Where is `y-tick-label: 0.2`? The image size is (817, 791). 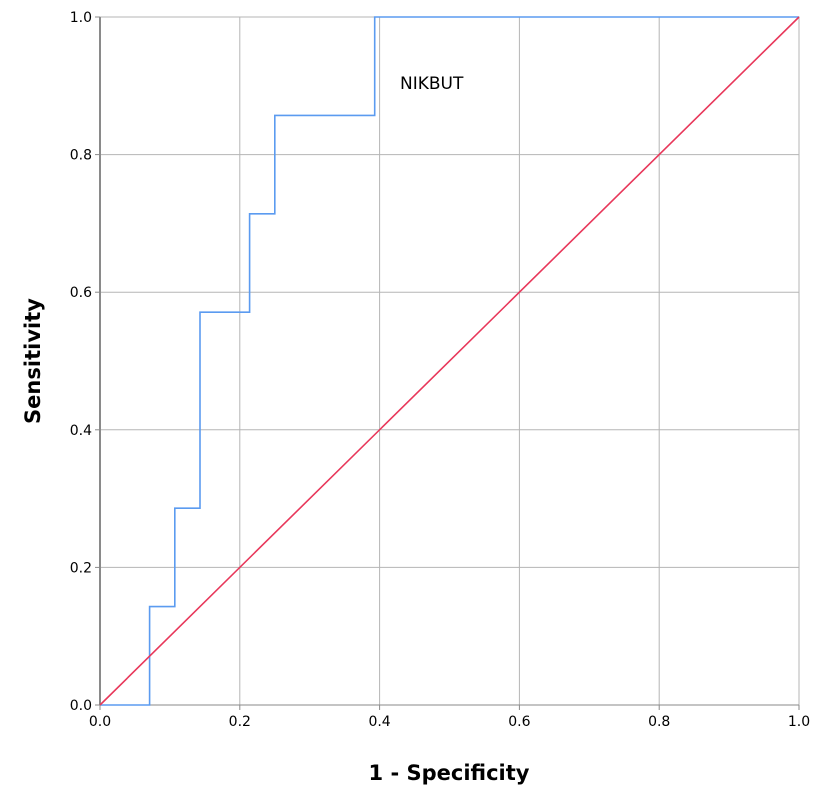
y-tick-label: 0.2 is located at coordinates (81, 568).